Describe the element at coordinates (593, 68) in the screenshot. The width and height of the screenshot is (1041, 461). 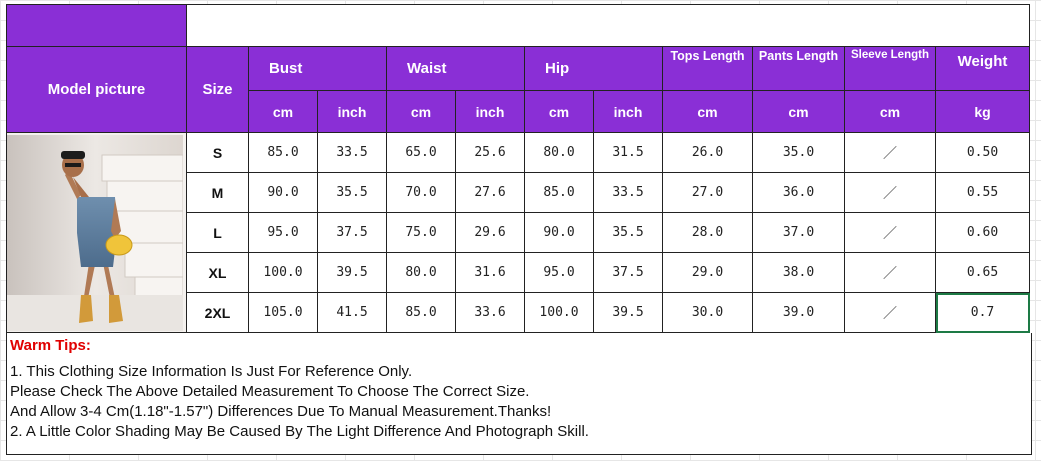
I see `hip-header: Hip` at that location.